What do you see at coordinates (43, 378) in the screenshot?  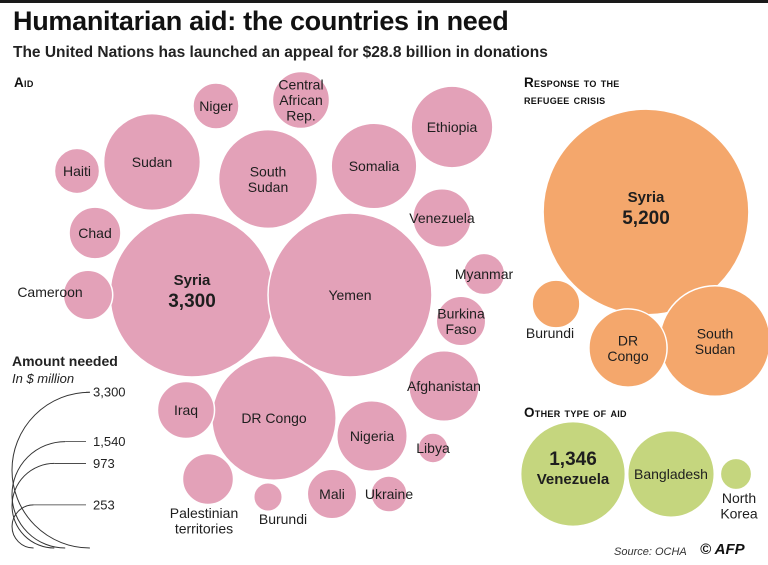 I see `legend-subtitle: In $ million` at bounding box center [43, 378].